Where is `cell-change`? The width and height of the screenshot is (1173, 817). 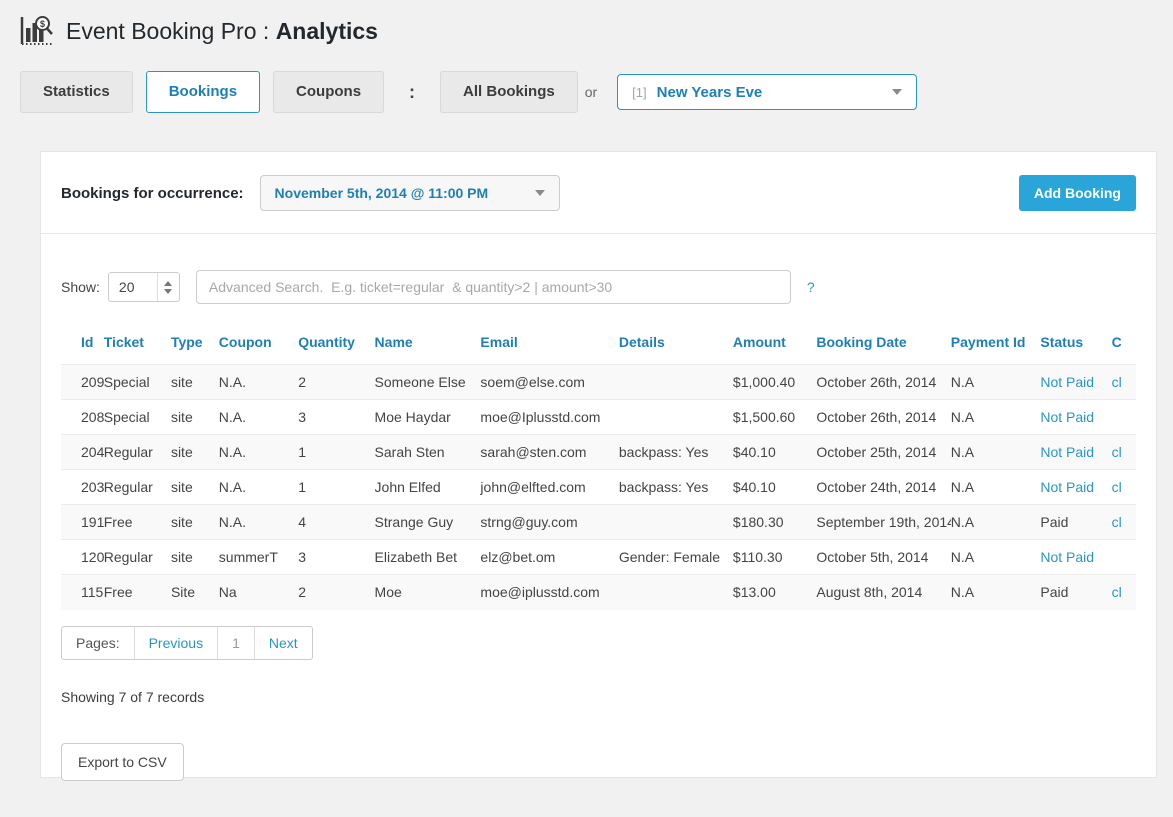
cell-change is located at coordinates (1124, 417).